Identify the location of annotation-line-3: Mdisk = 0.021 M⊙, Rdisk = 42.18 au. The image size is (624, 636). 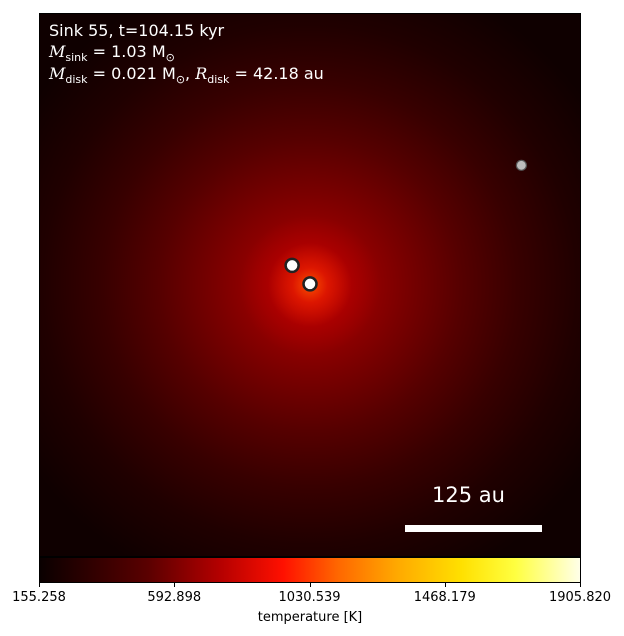
(186, 76).